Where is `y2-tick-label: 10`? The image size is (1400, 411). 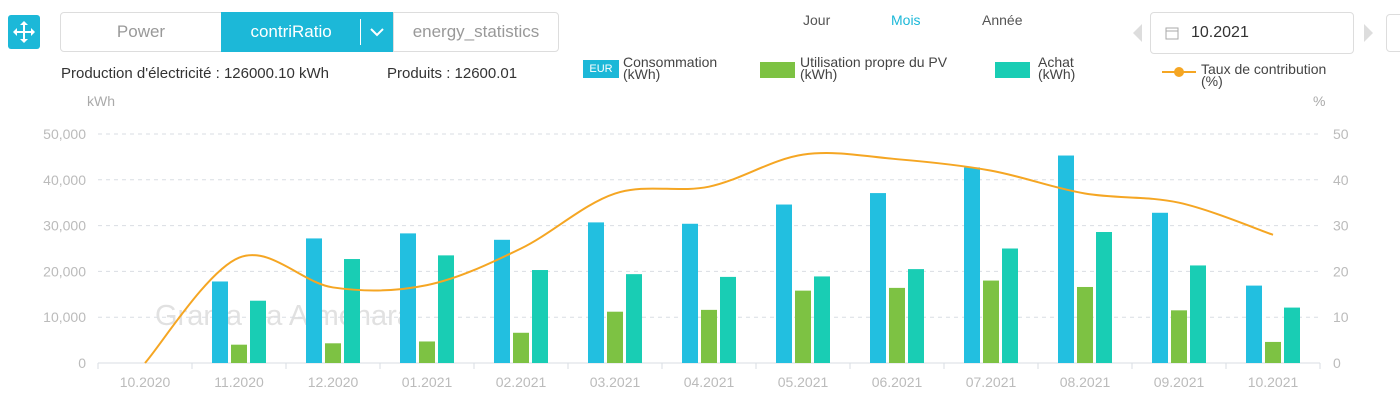
y2-tick-label: 10 is located at coordinates (1341, 317).